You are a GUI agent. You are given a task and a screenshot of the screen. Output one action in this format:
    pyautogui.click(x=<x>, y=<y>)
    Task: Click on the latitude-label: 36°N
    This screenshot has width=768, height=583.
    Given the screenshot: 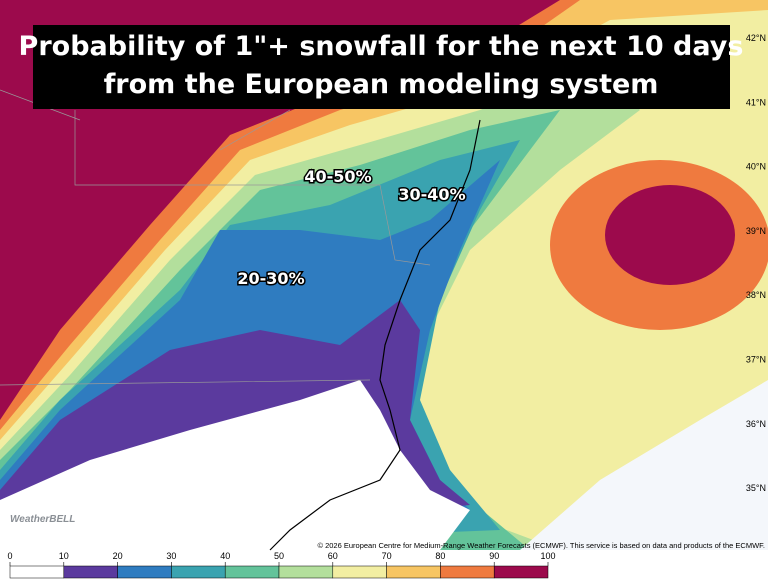 What is the action you would take?
    pyautogui.click(x=756, y=424)
    